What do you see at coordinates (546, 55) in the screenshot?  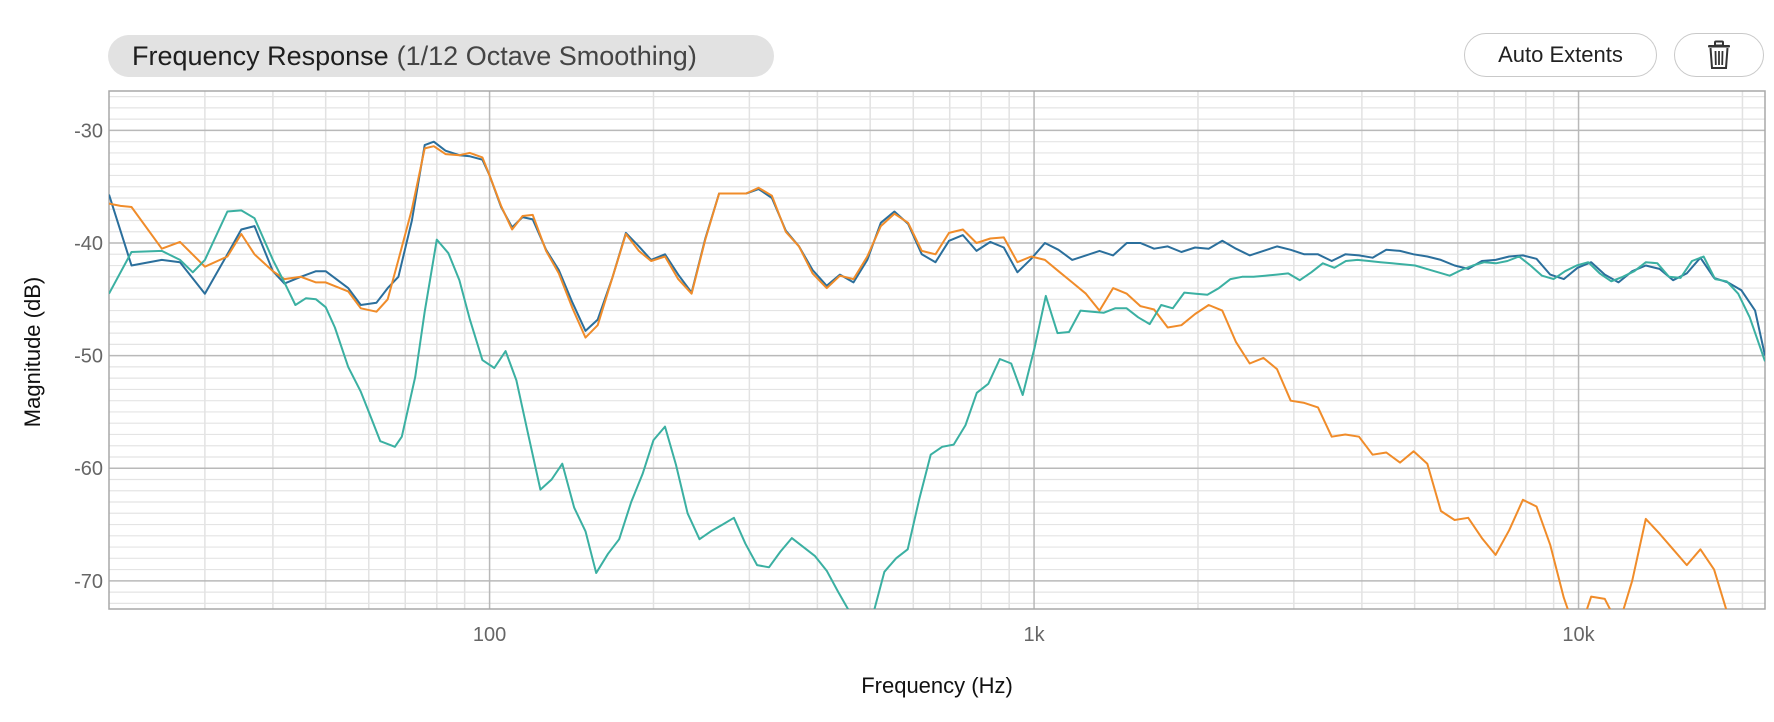 I see `chart-title-sub: (1/12 Octave Smoothing)` at bounding box center [546, 55].